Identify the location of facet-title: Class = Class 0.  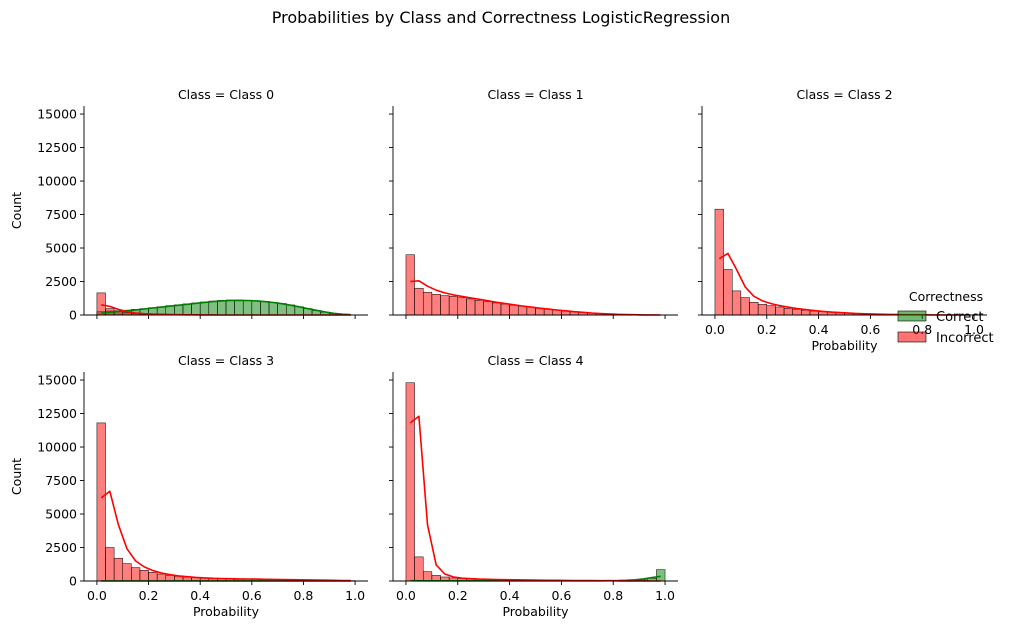
(226, 94).